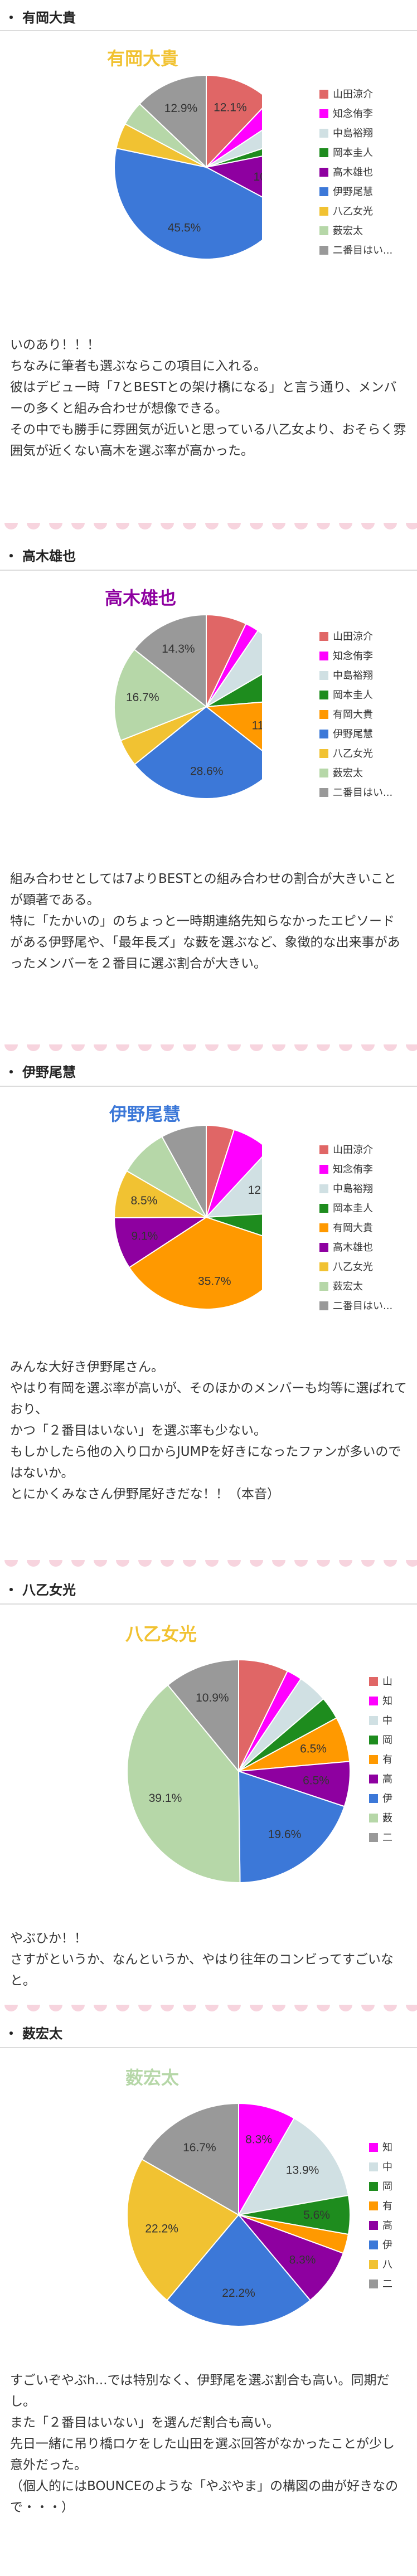 This screenshot has width=417, height=2576. I want to click on slice-label: 22.2%, so click(161, 2229).